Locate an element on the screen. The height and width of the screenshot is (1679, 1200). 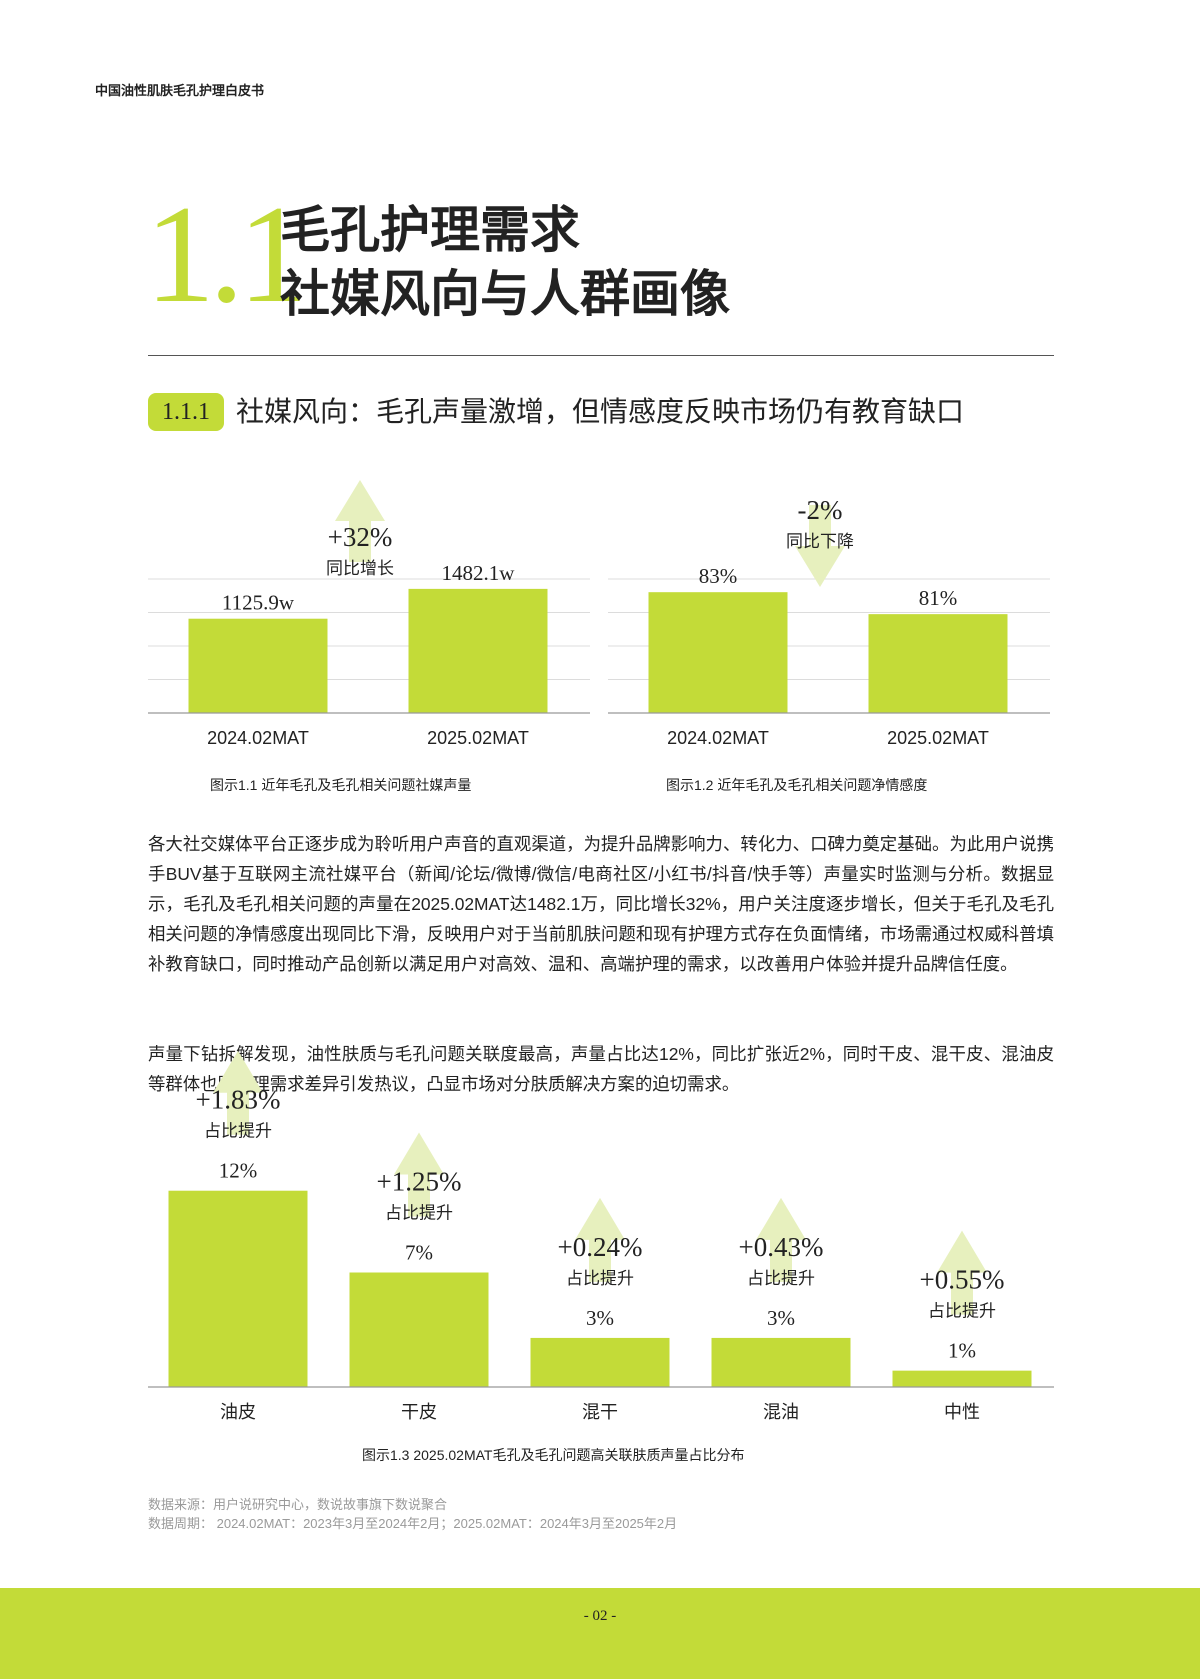
bar-干皮 is located at coordinates (419, 1329).